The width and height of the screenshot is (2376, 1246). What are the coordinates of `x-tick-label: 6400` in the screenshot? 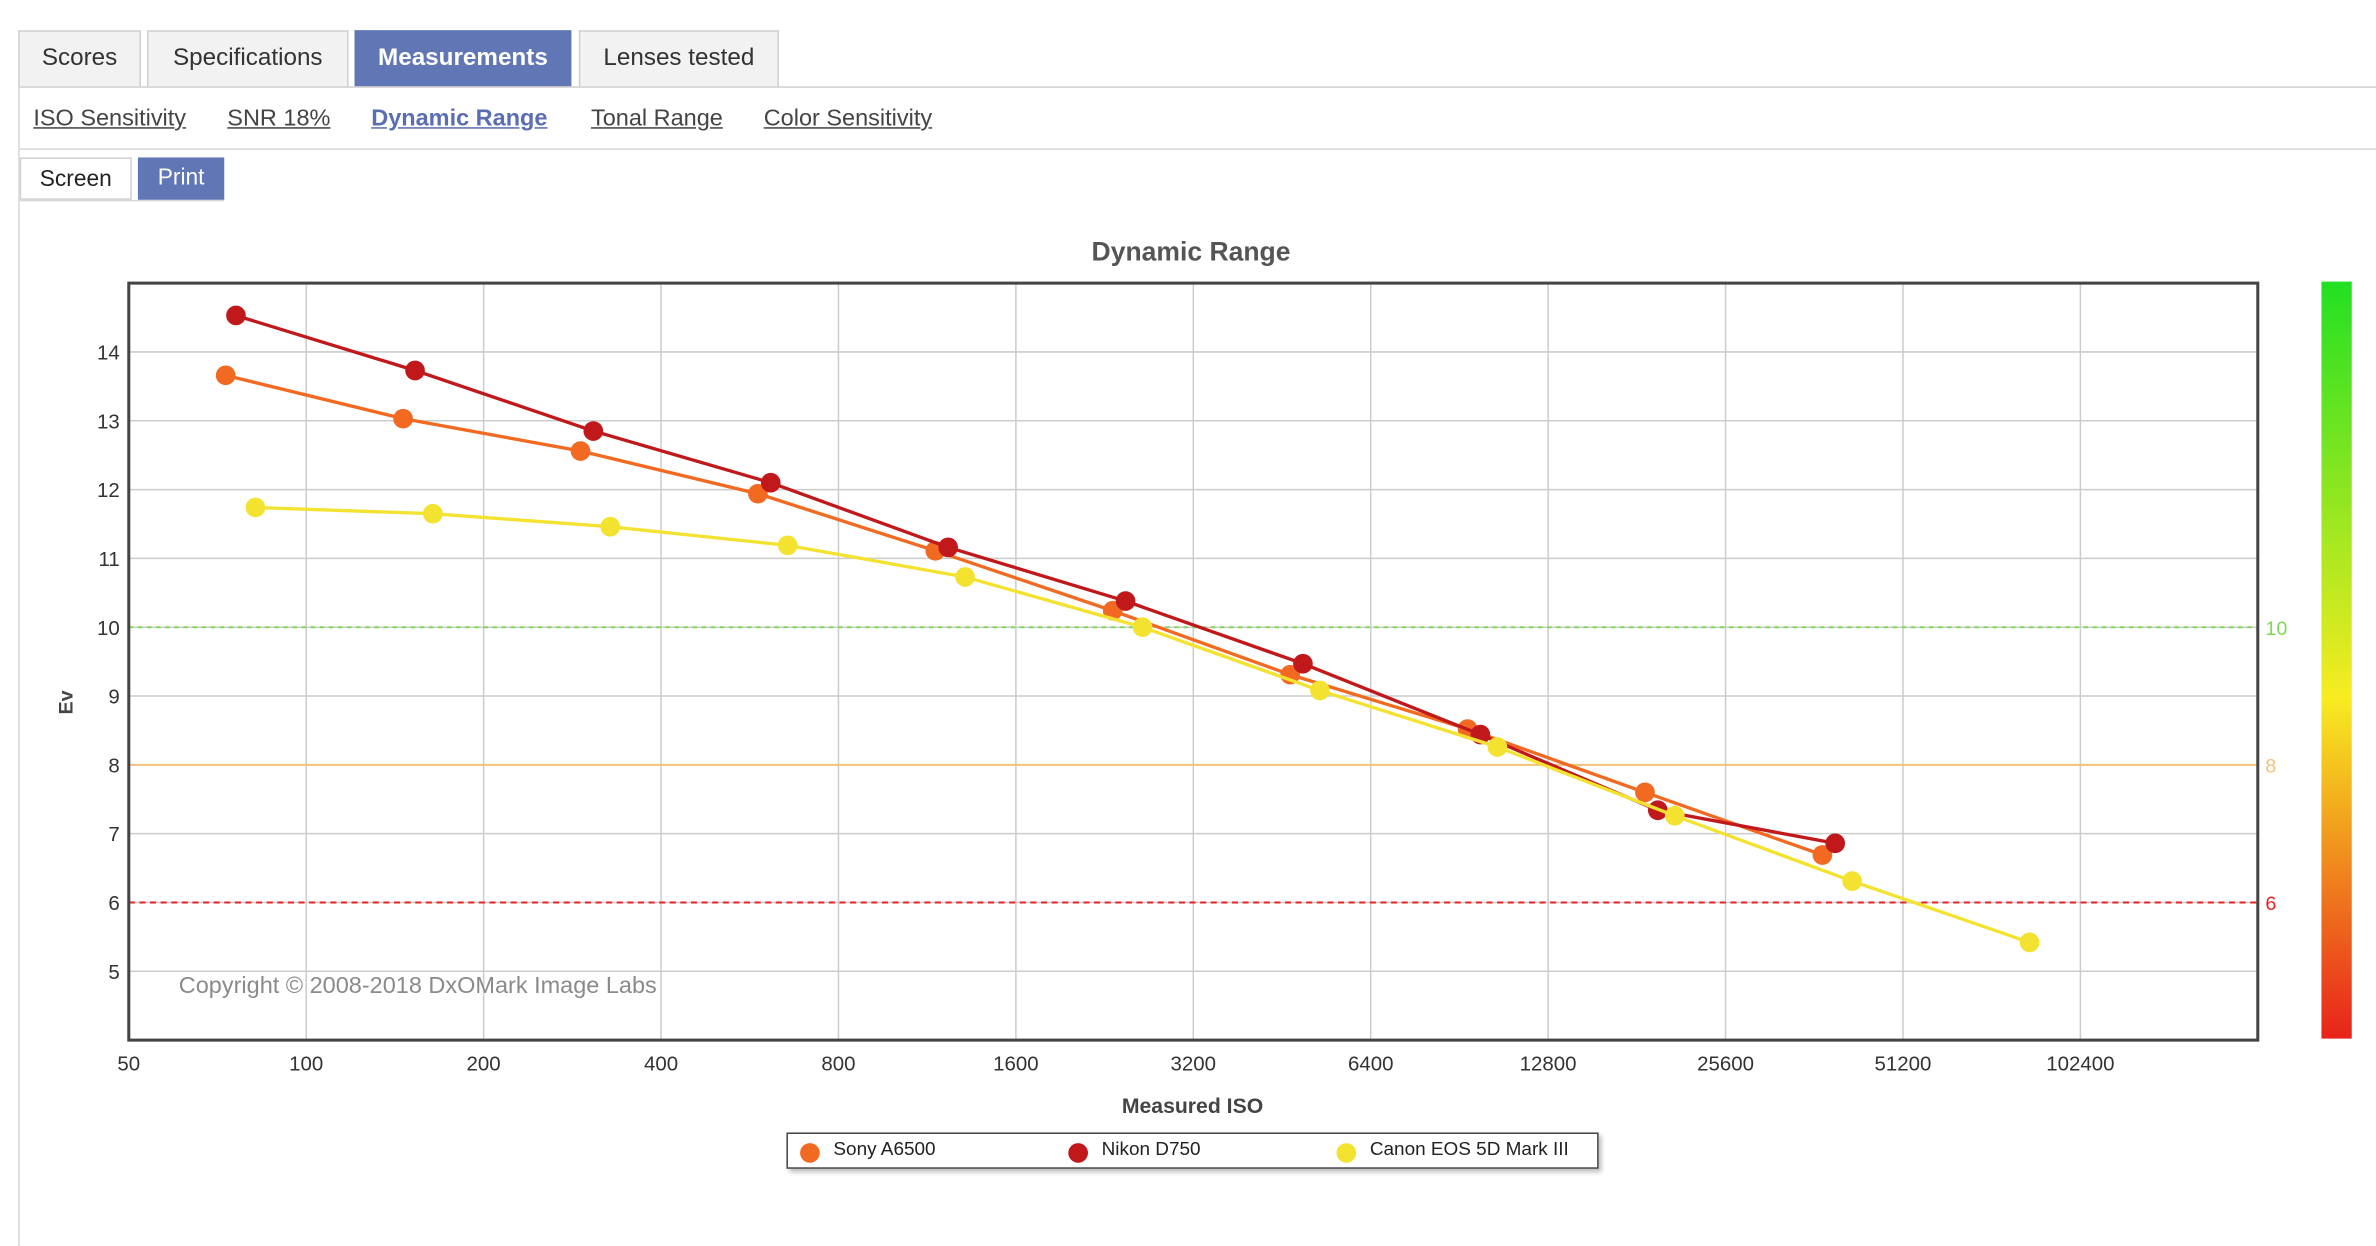 It's located at (1370, 1063).